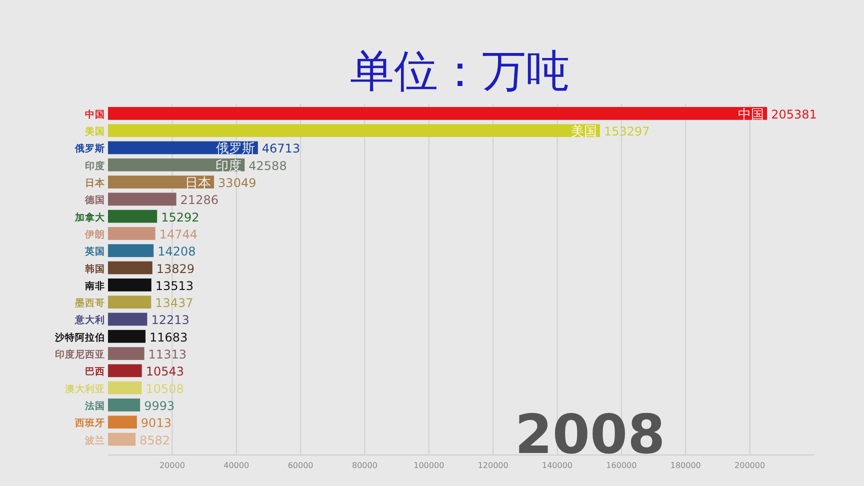 This screenshot has width=864, height=486. I want to click on y-tick-label: 印度尼西亚, so click(80, 354).